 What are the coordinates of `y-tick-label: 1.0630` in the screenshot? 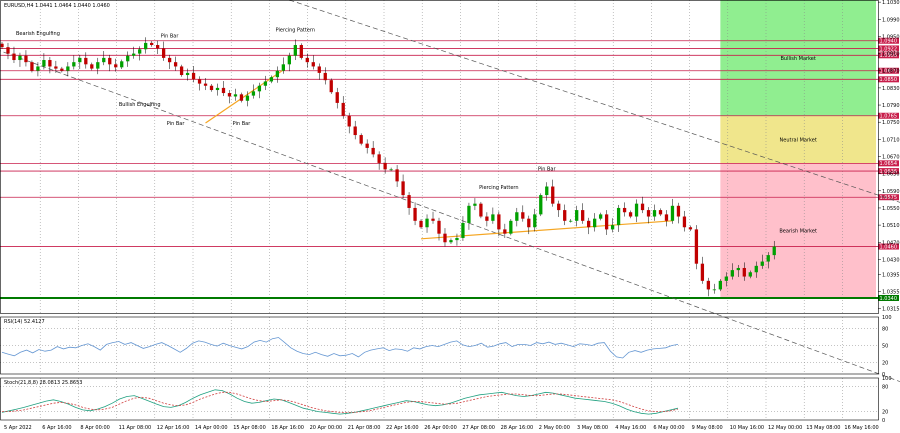 It's located at (891, 175).